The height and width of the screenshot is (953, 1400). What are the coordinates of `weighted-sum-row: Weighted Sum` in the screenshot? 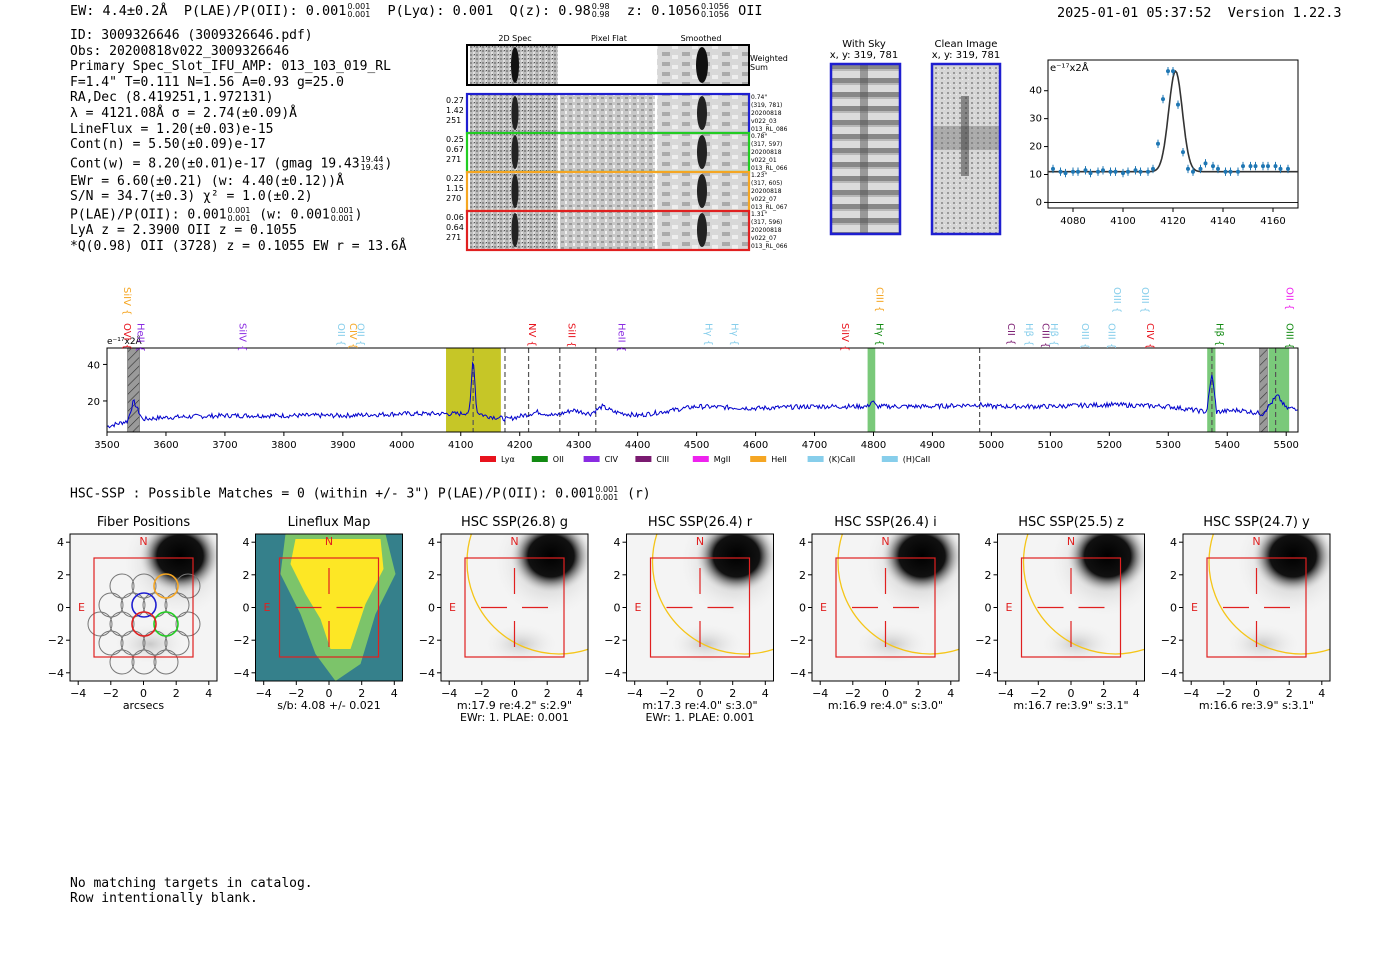 It's located at (627, 65).